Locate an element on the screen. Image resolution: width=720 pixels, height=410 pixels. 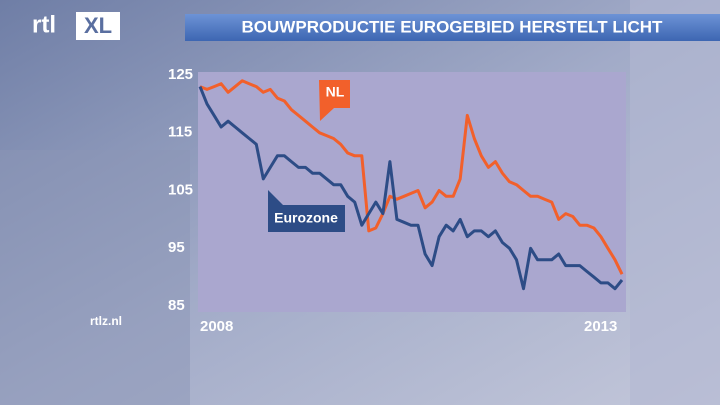
x-tick-label: 2013 is located at coordinates (600, 326).